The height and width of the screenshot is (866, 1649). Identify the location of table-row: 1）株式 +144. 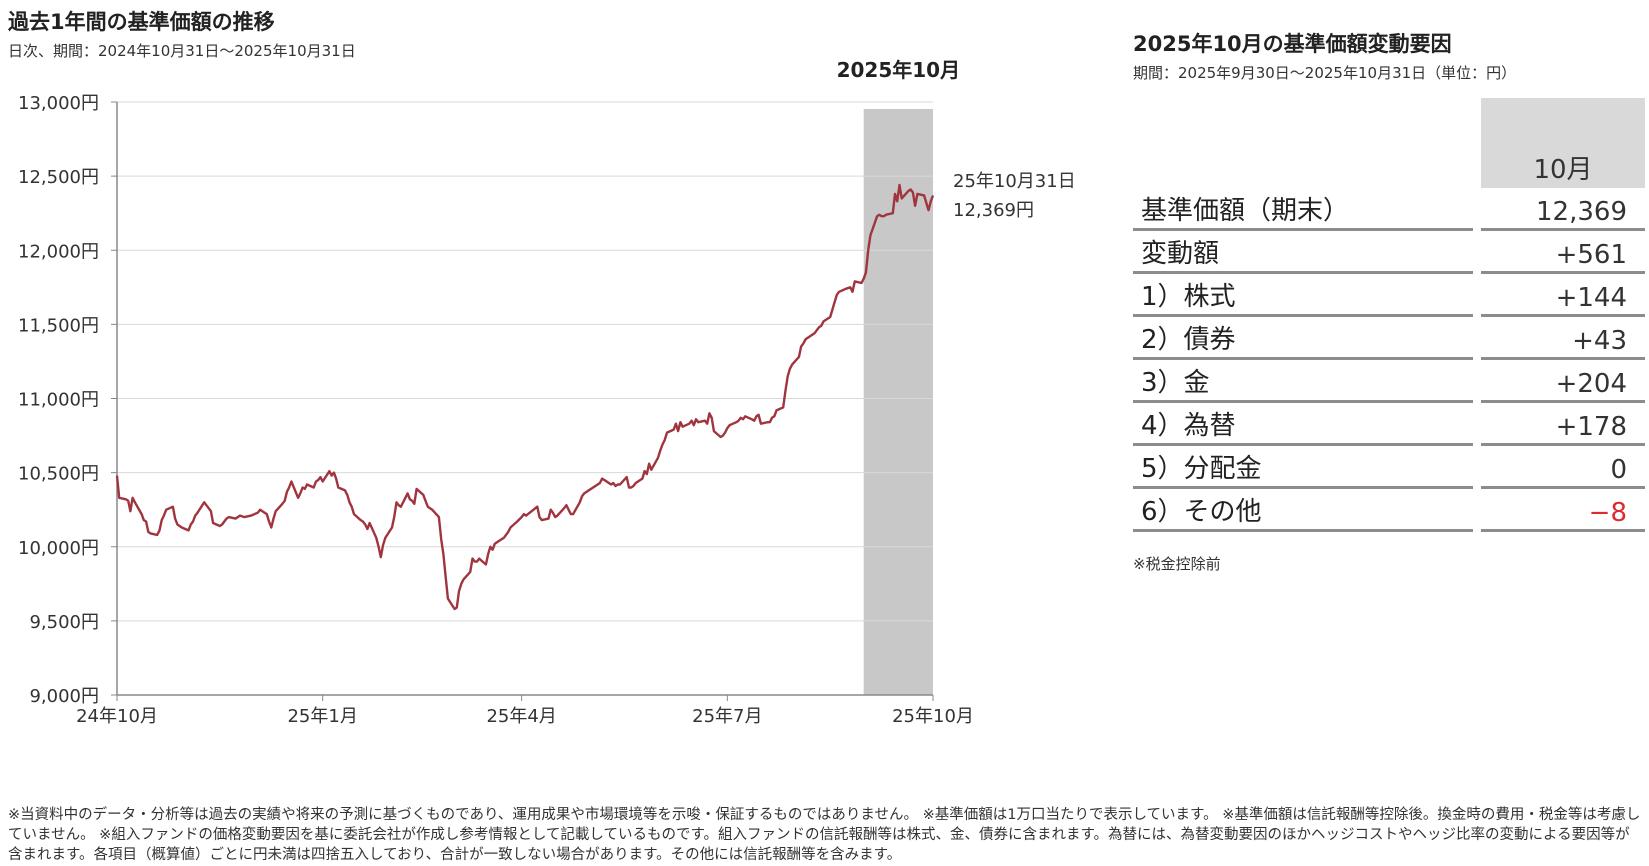
(1389, 295).